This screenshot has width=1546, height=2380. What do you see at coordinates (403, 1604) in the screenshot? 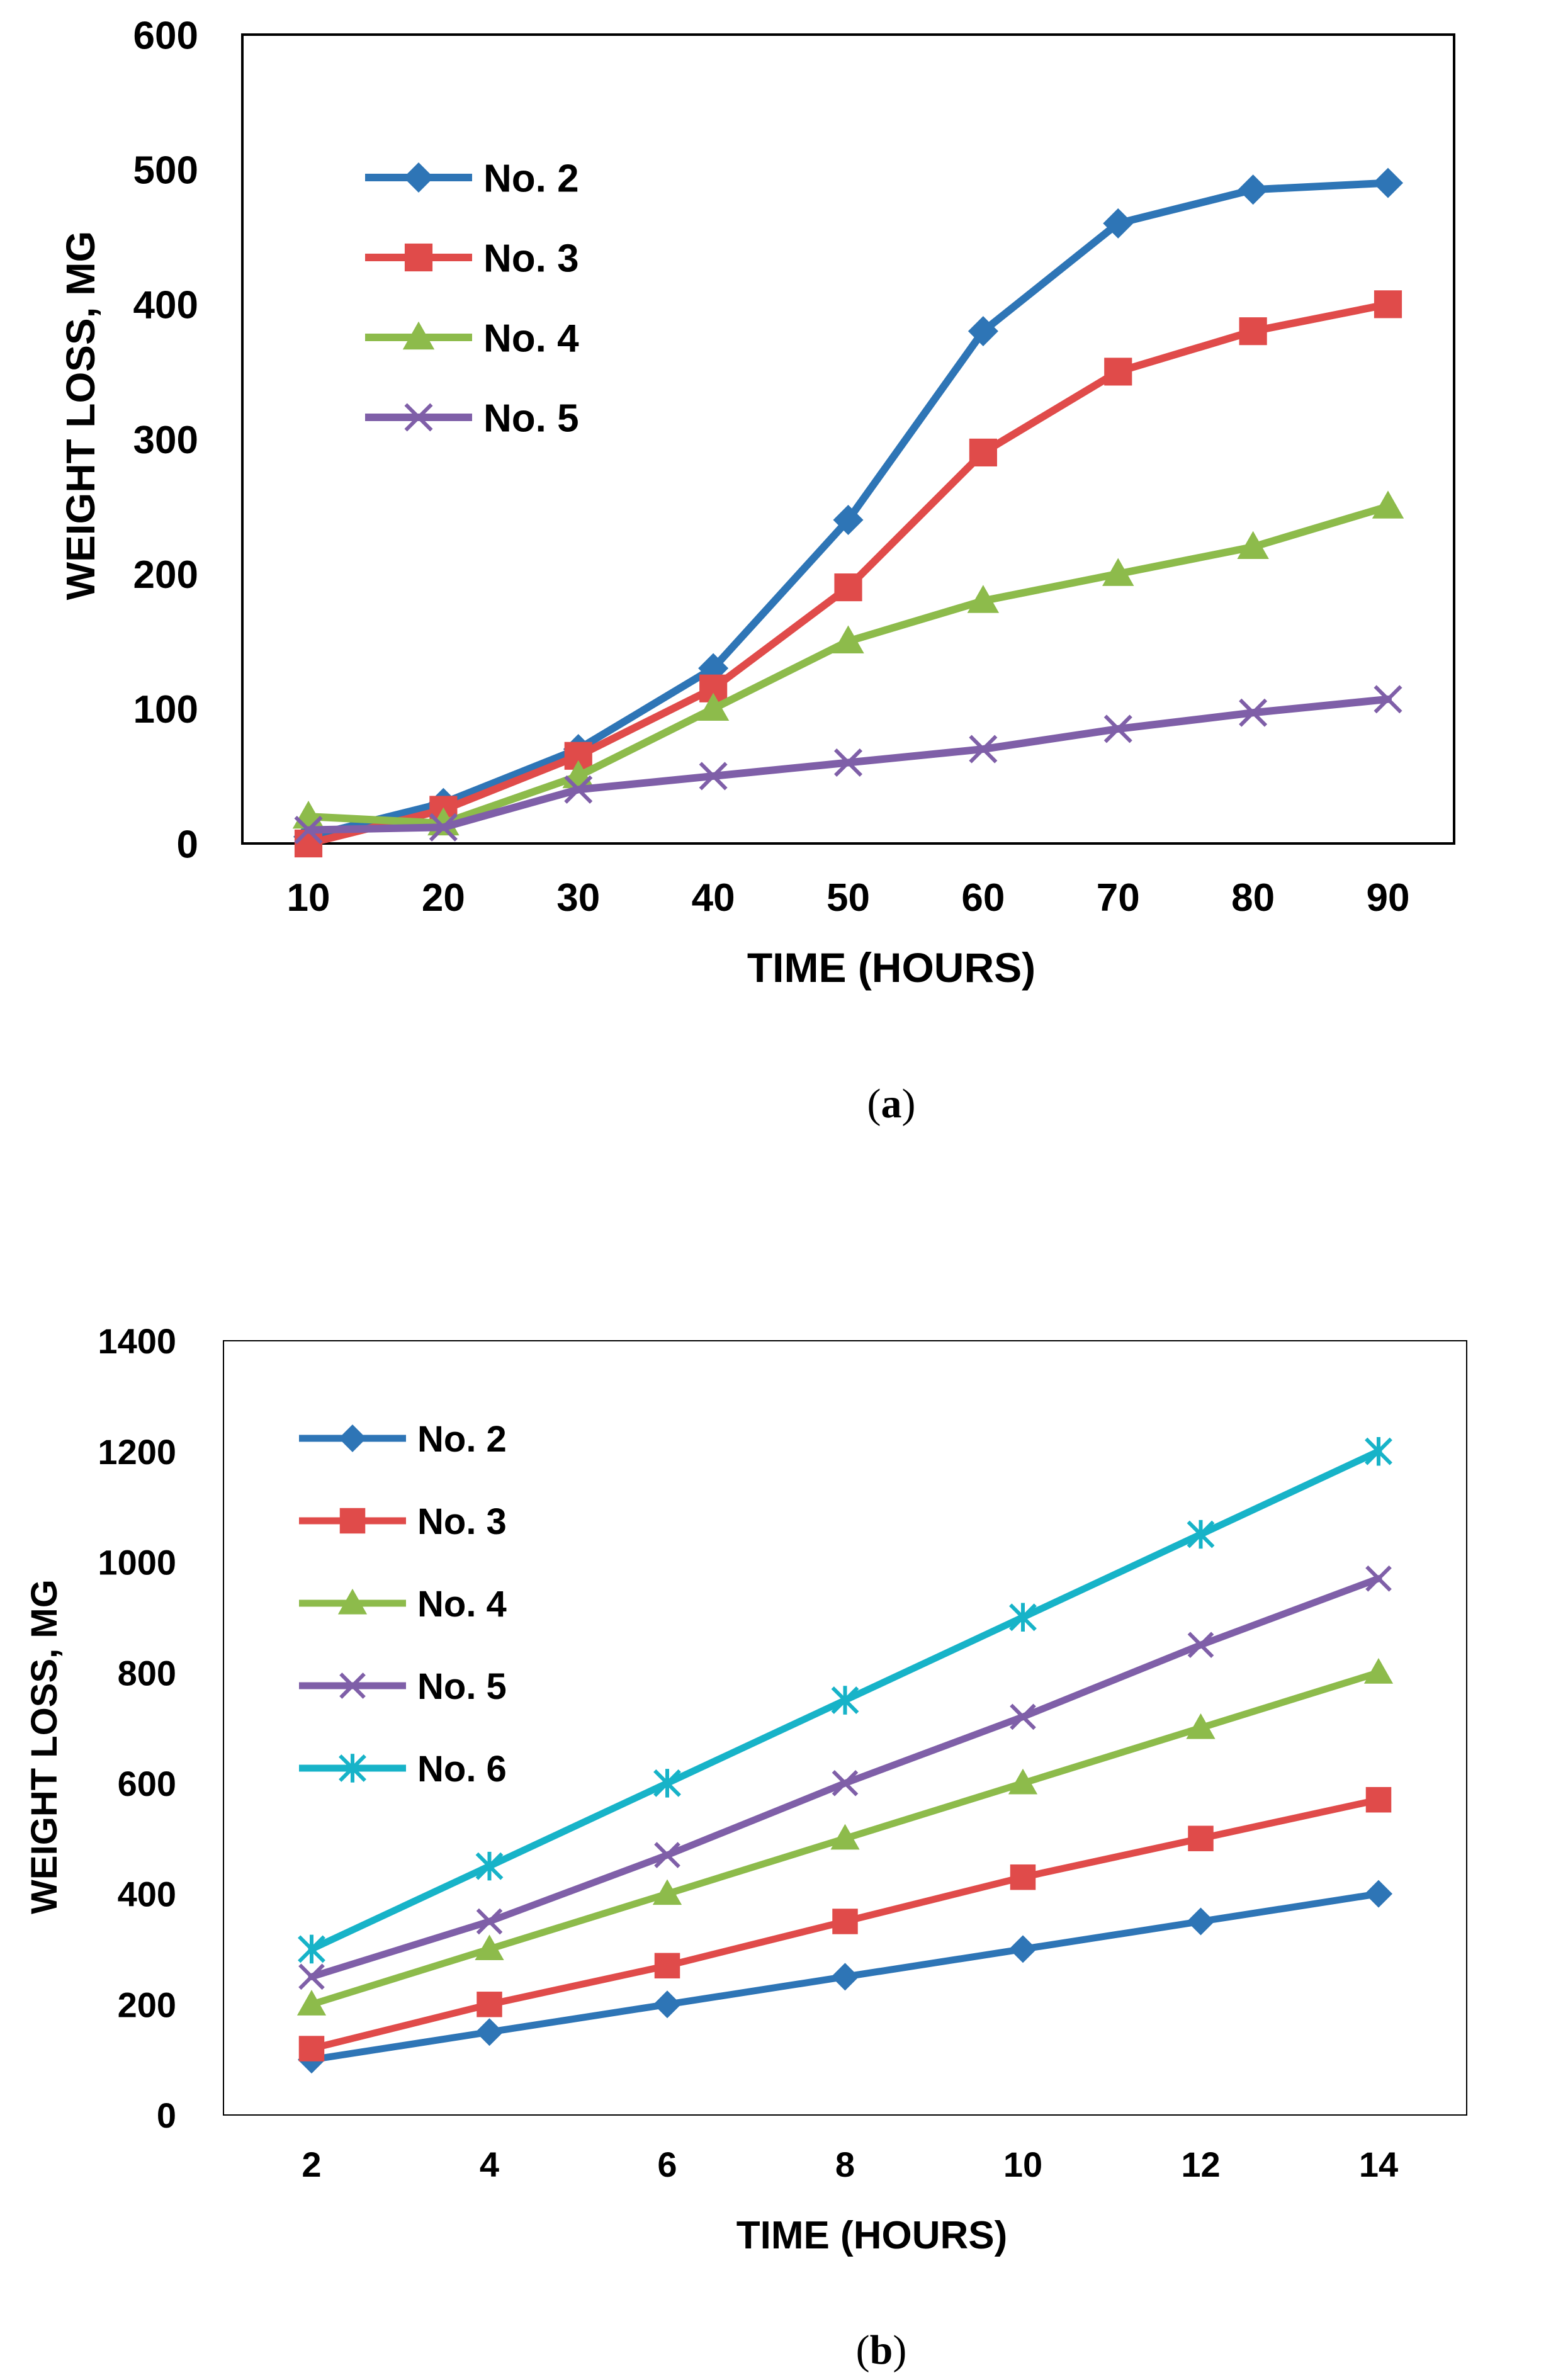
I see `chart-b-legend: No. 2 No. 3 No. 4 No. 5 No. 6` at bounding box center [403, 1604].